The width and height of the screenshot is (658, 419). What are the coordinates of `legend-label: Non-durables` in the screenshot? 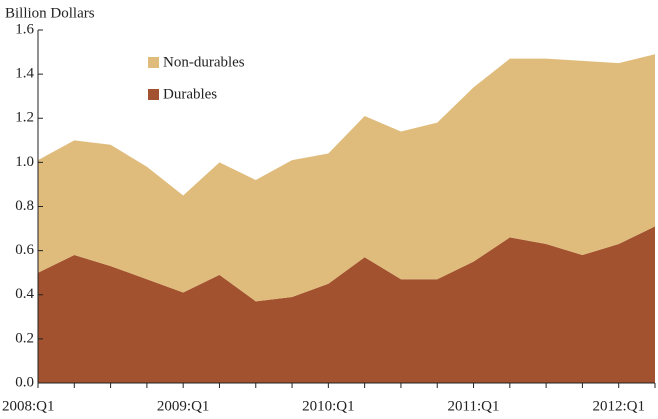 It's located at (204, 62).